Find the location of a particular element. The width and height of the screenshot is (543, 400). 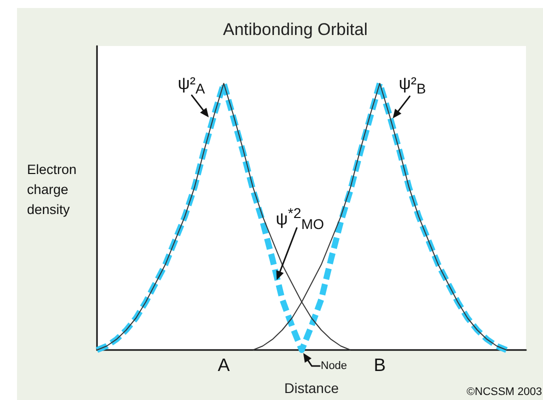

x-tick-label: B is located at coordinates (380, 365).